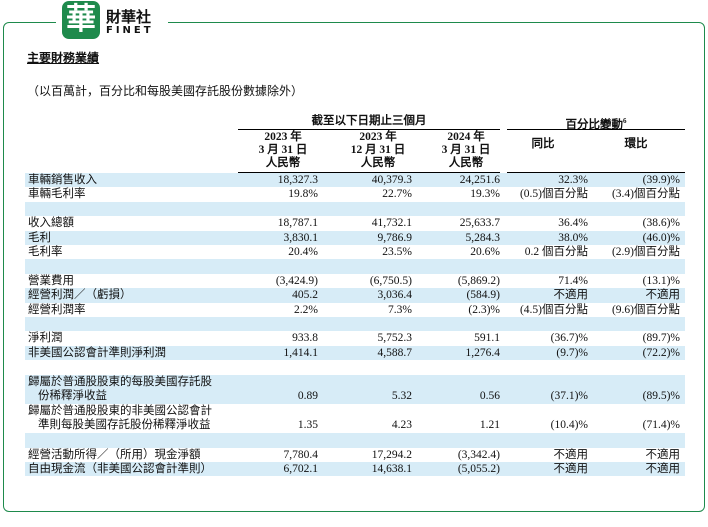 The height and width of the screenshot is (527, 708). Describe the element at coordinates (63, 58) in the screenshot. I see `title: 主要財務業績` at that location.